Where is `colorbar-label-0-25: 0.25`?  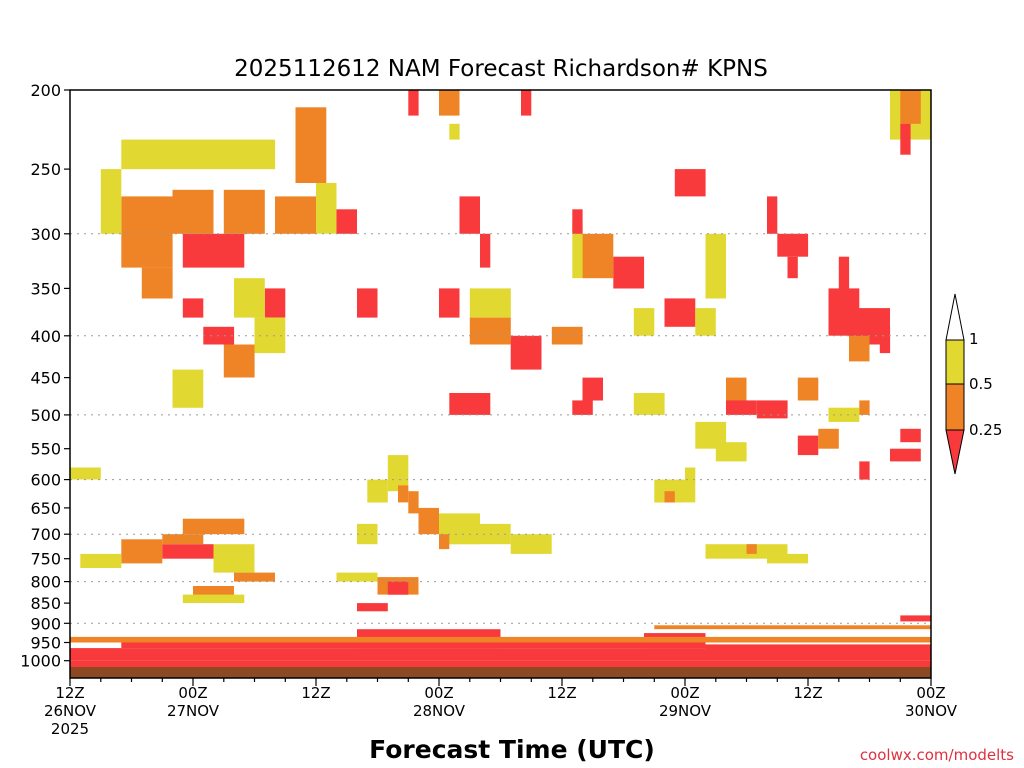 colorbar-label-0-25: 0.25 is located at coordinates (985, 430).